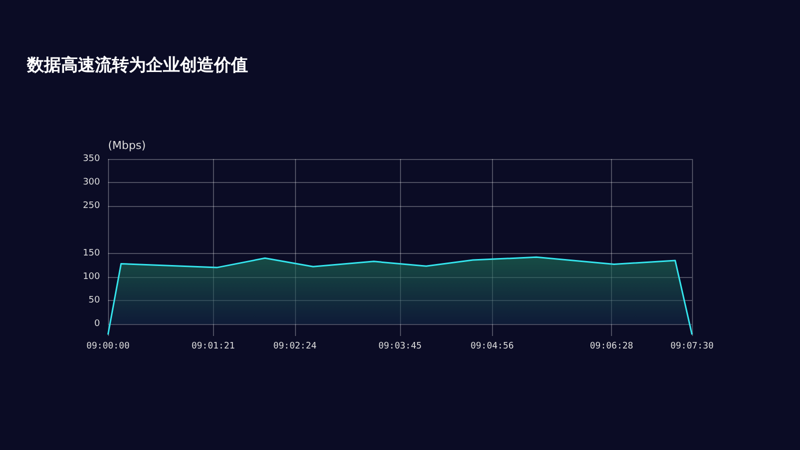  What do you see at coordinates (612, 347) in the screenshot?
I see `x-tick-label: 09:06:28` at bounding box center [612, 347].